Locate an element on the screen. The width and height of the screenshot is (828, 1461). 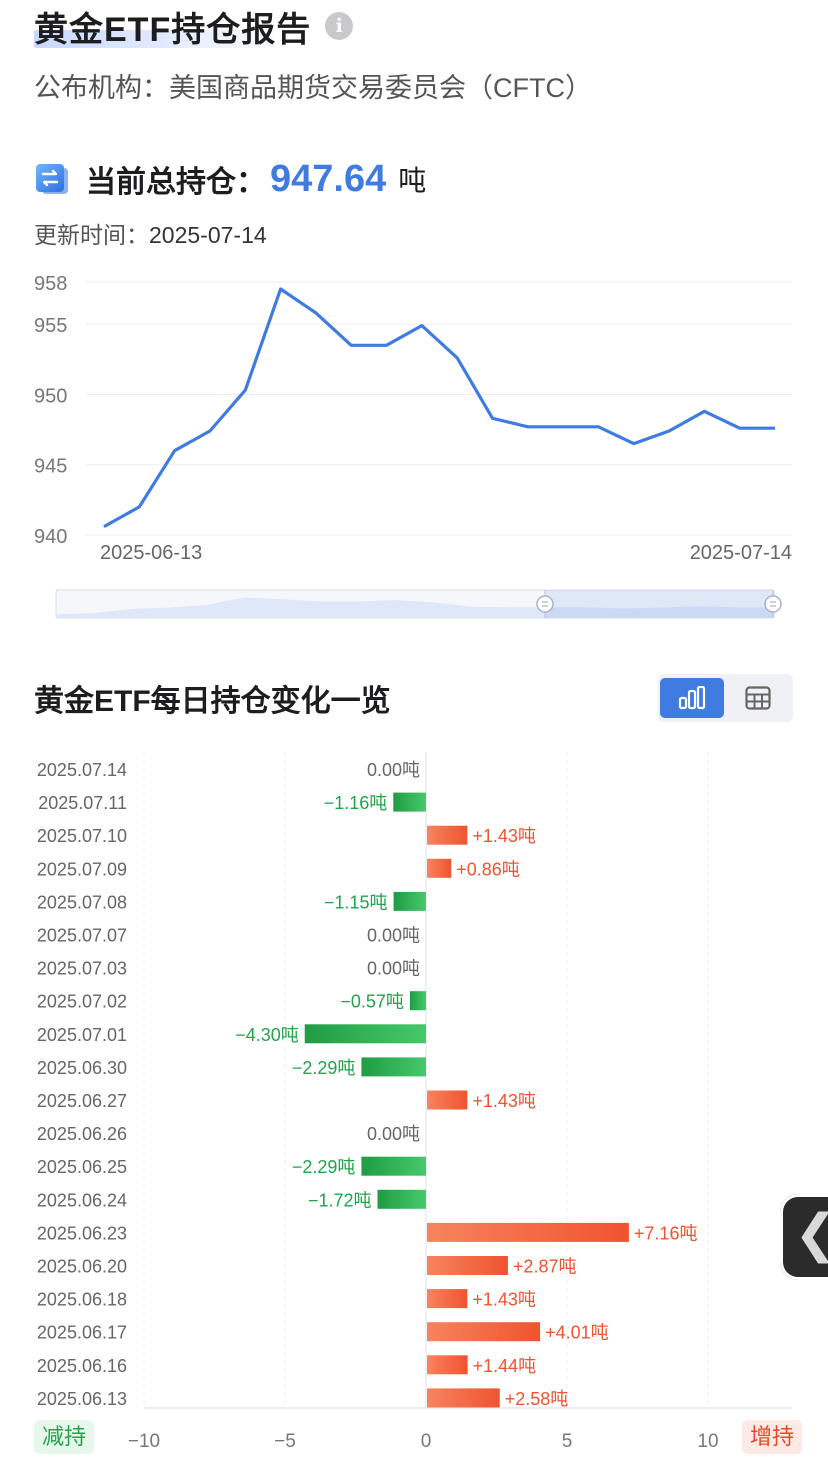
bar-category-label: 2025.07.02 is located at coordinates (82, 1002).